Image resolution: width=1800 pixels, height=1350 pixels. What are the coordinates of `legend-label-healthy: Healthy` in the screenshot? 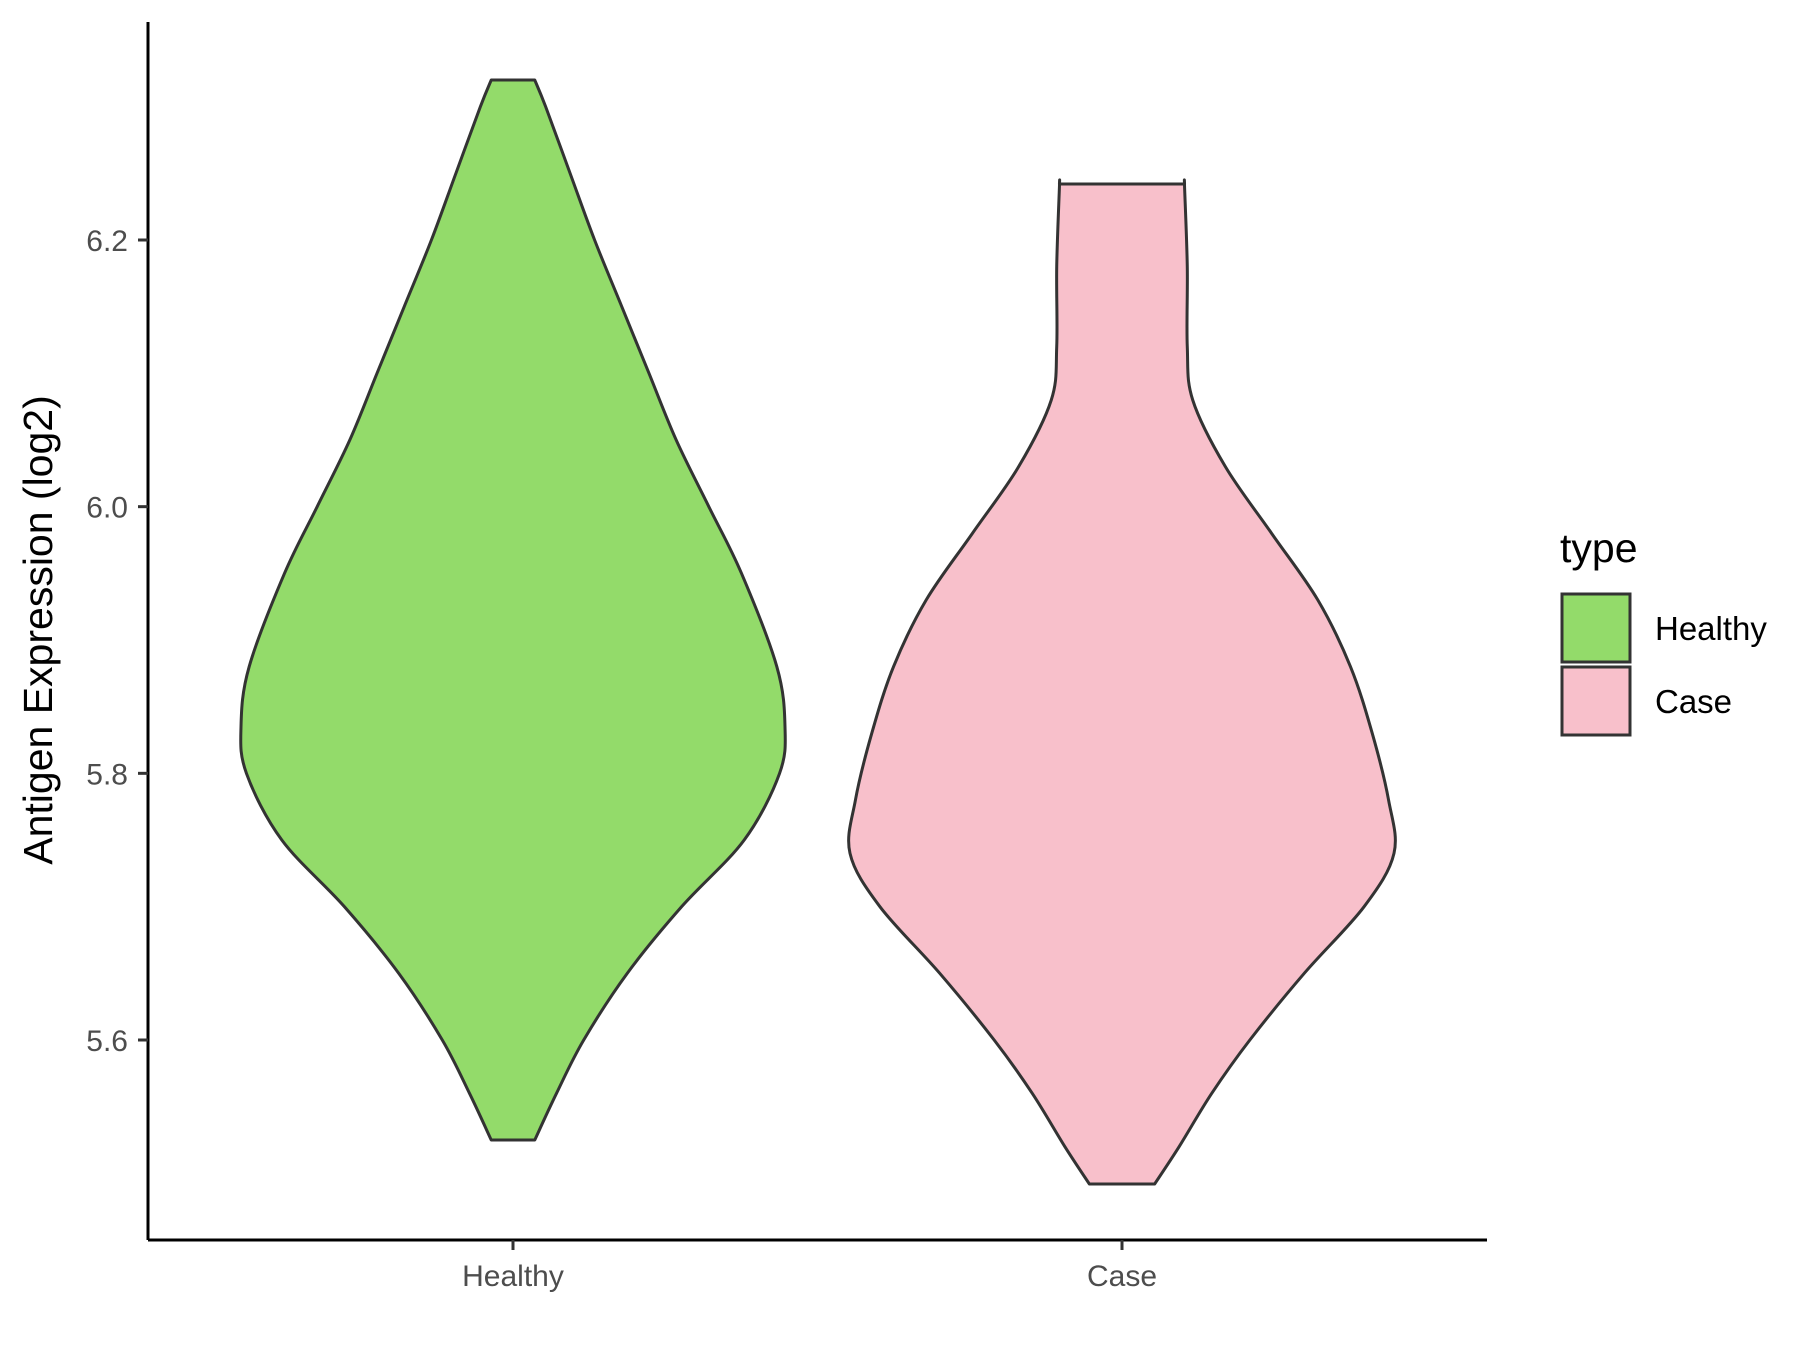 It's located at (1711, 628).